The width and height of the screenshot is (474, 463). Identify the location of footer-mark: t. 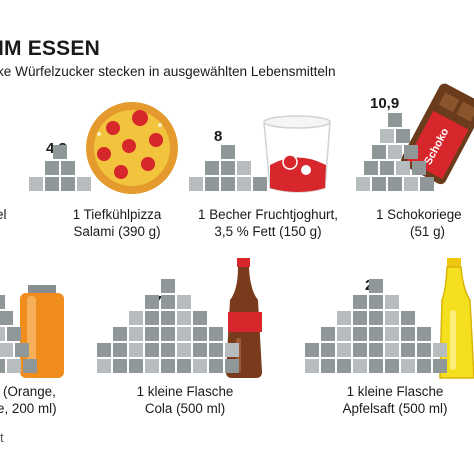
(2, 437).